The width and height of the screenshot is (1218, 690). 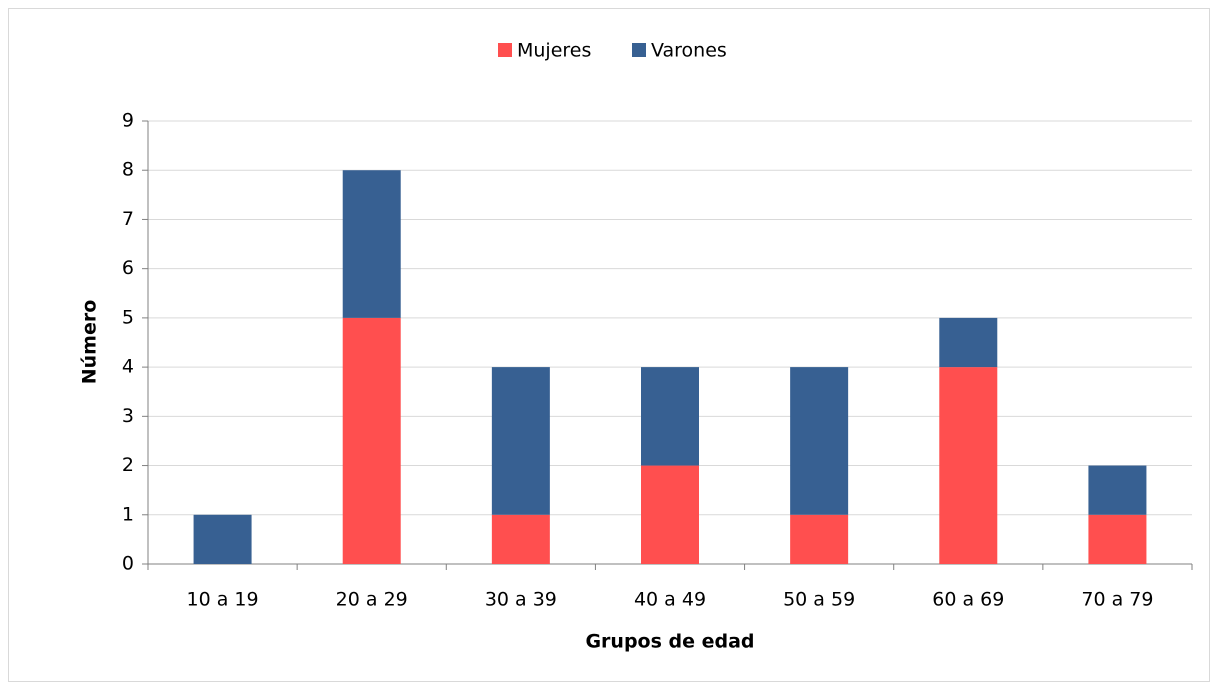 What do you see at coordinates (819, 600) in the screenshot?
I see `x-tick-label: 50 a 59` at bounding box center [819, 600].